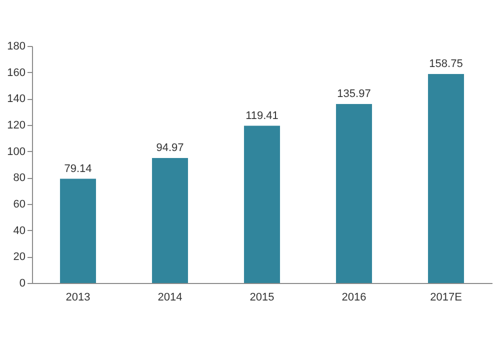 The width and height of the screenshot is (500, 362). Describe the element at coordinates (78, 168) in the screenshot. I see `data-label: 79.14` at that location.